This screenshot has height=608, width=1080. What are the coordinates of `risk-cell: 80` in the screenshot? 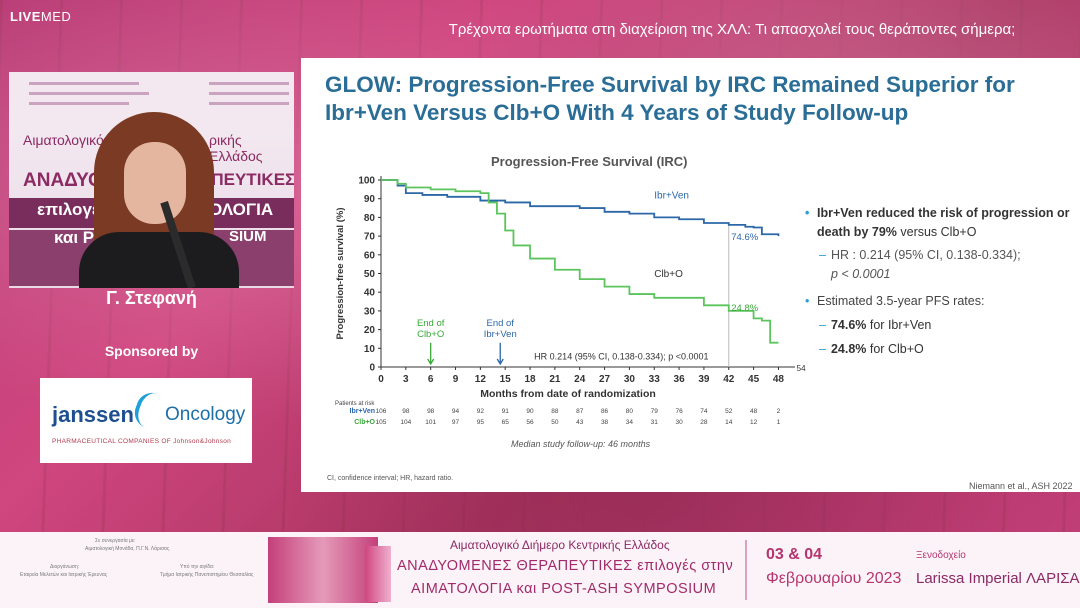 It's located at (630, 411).